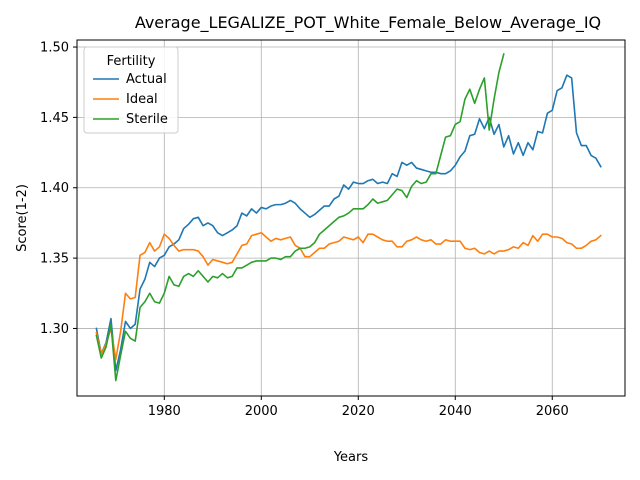 Image resolution: width=640 pixels, height=480 pixels. I want to click on legend-box, so click(131, 90).